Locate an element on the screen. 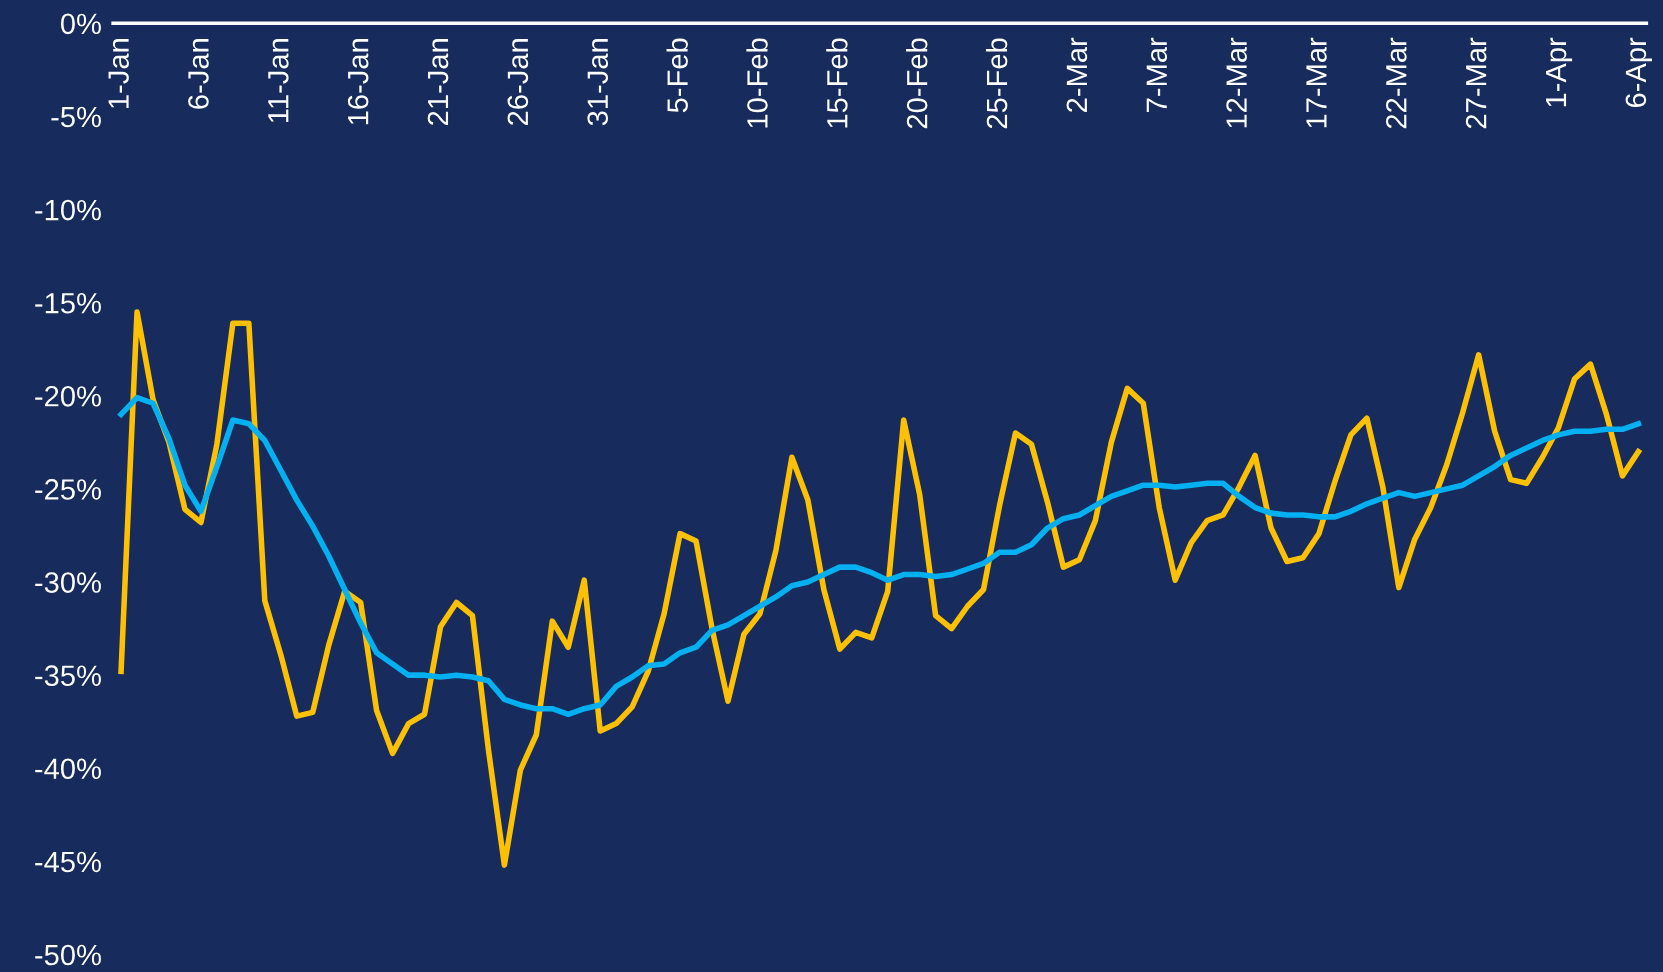 Image resolution: width=1663 pixels, height=972 pixels. y-tick-label: -5% is located at coordinates (76, 117).